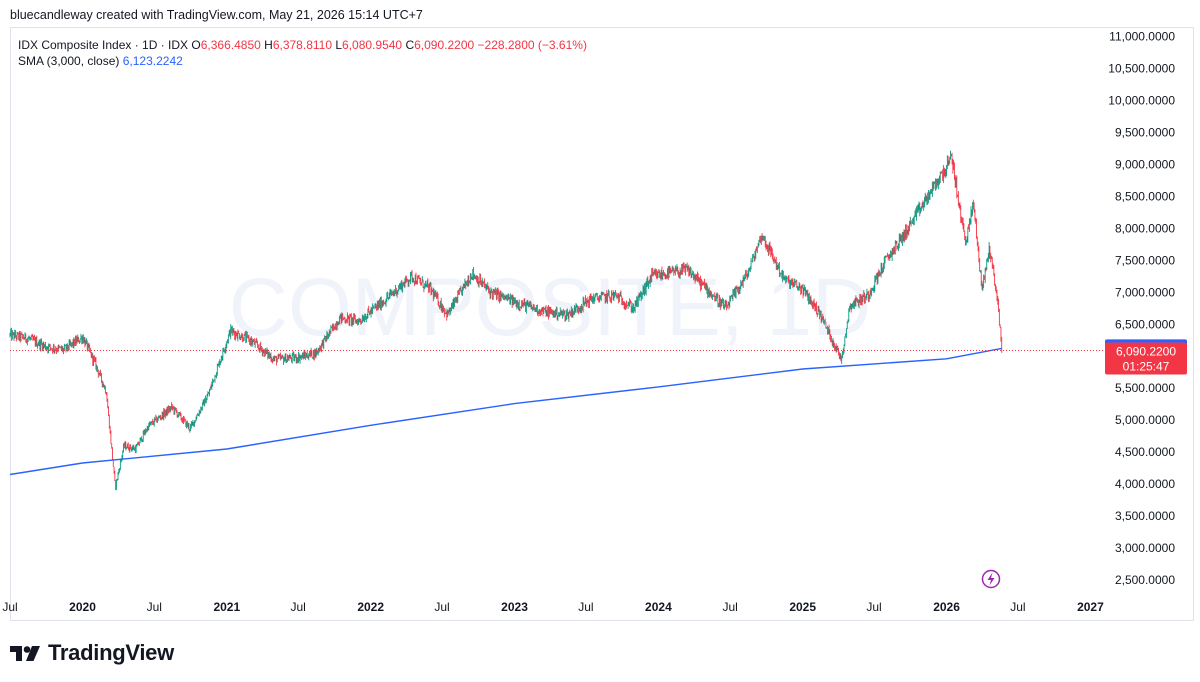 This screenshot has width=1200, height=682. What do you see at coordinates (1145, 484) in the screenshot?
I see `price-tick-label: 4,000.0000` at bounding box center [1145, 484].